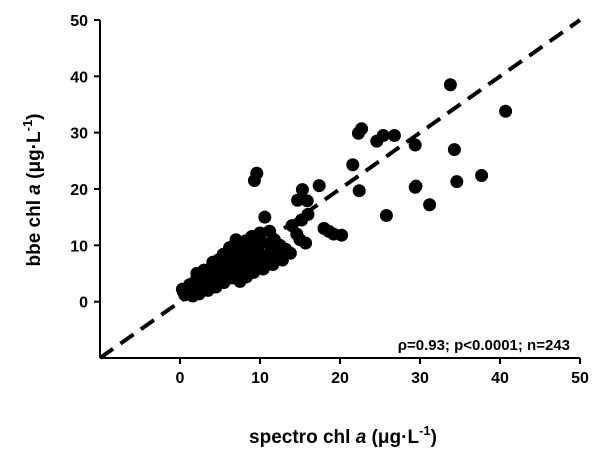  I want to click on y-tick-label: 40, so click(79, 77).